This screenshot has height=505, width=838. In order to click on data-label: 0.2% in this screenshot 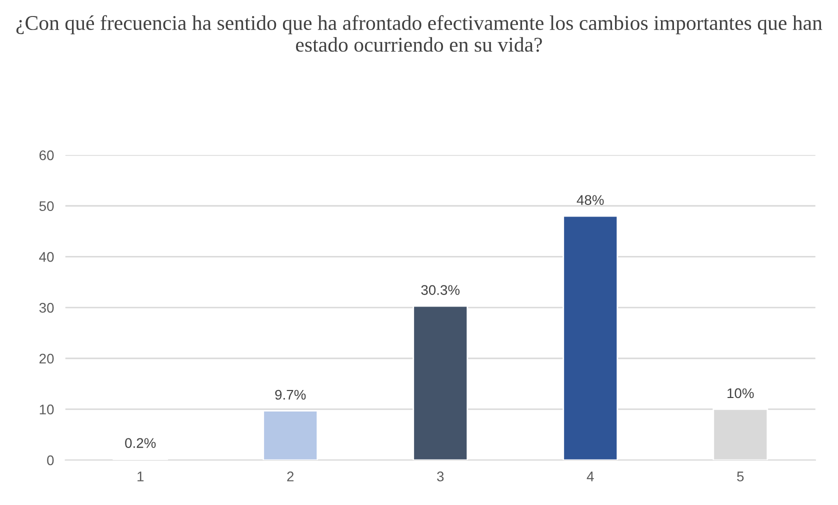, I will do `click(140, 443)`.